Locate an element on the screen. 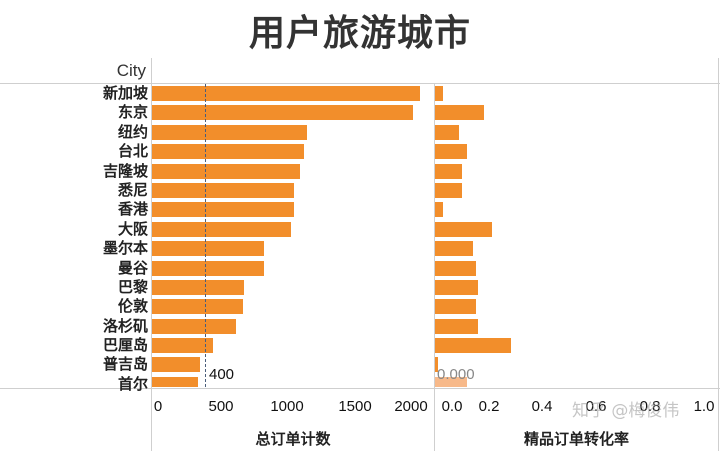  x-tick-label: 0.0 is located at coordinates (452, 406).